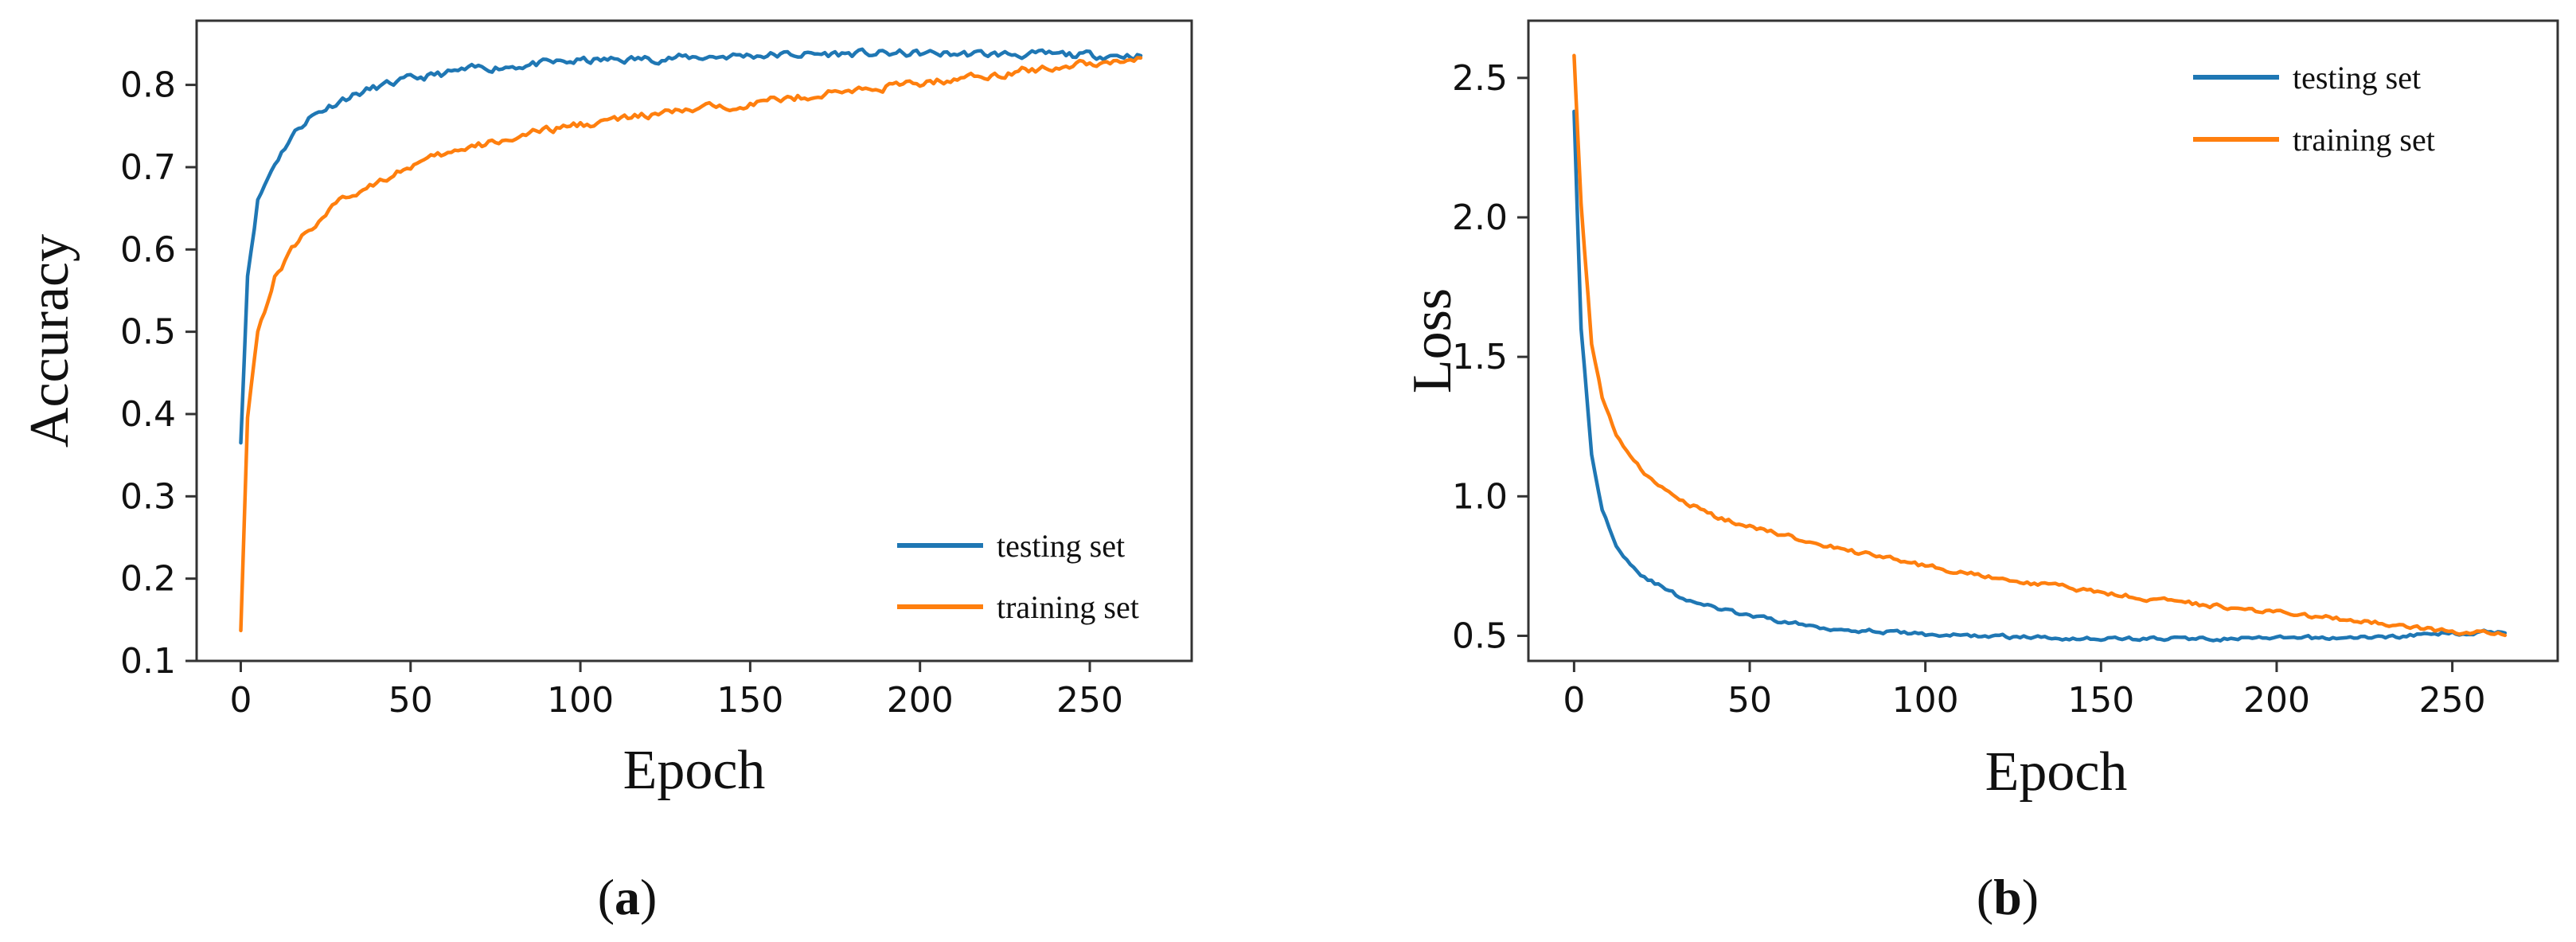  What do you see at coordinates (1432, 340) in the screenshot?
I see `y-axis-label-b: Loss` at bounding box center [1432, 340].